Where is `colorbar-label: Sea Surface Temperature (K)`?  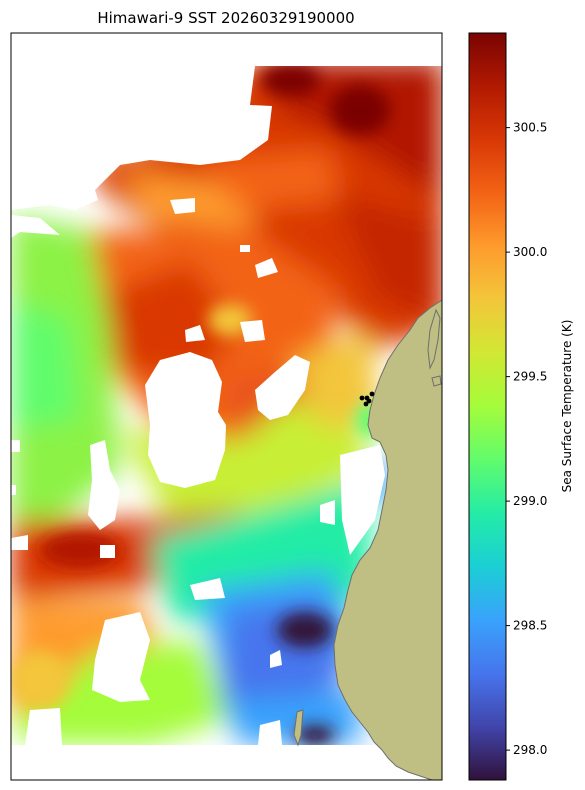
colorbar-label: Sea Surface Temperature (K) is located at coordinates (567, 406).